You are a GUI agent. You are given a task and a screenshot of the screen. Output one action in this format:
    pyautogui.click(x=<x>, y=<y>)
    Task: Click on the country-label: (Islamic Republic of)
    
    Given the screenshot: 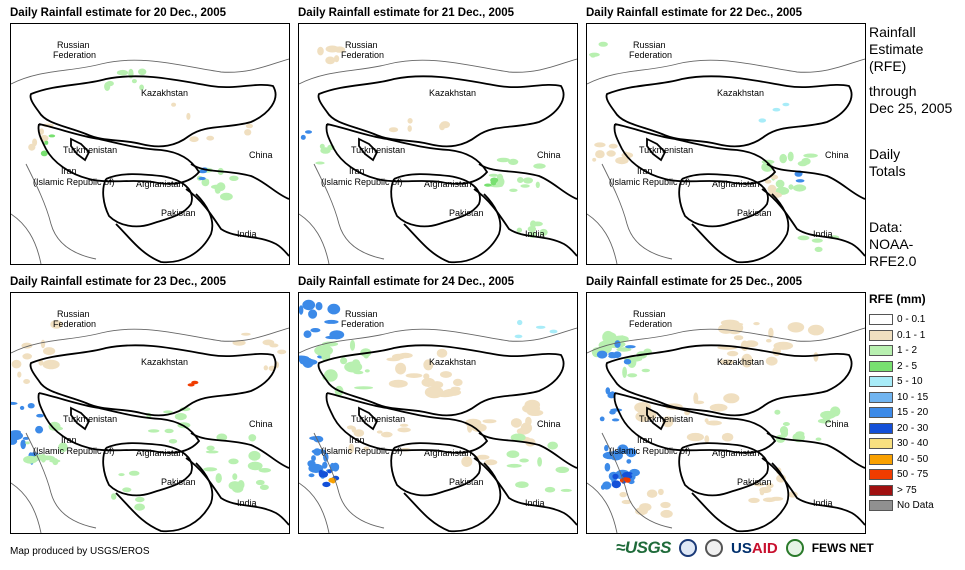 What is the action you would take?
    pyautogui.click(x=74, y=182)
    